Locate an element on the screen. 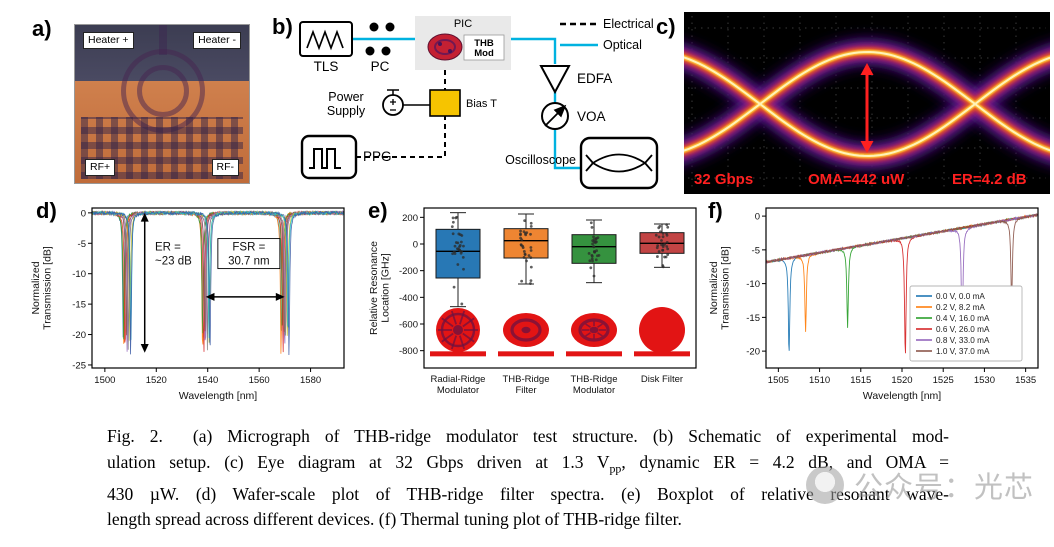  voa-label: VOA is located at coordinates (591, 116).